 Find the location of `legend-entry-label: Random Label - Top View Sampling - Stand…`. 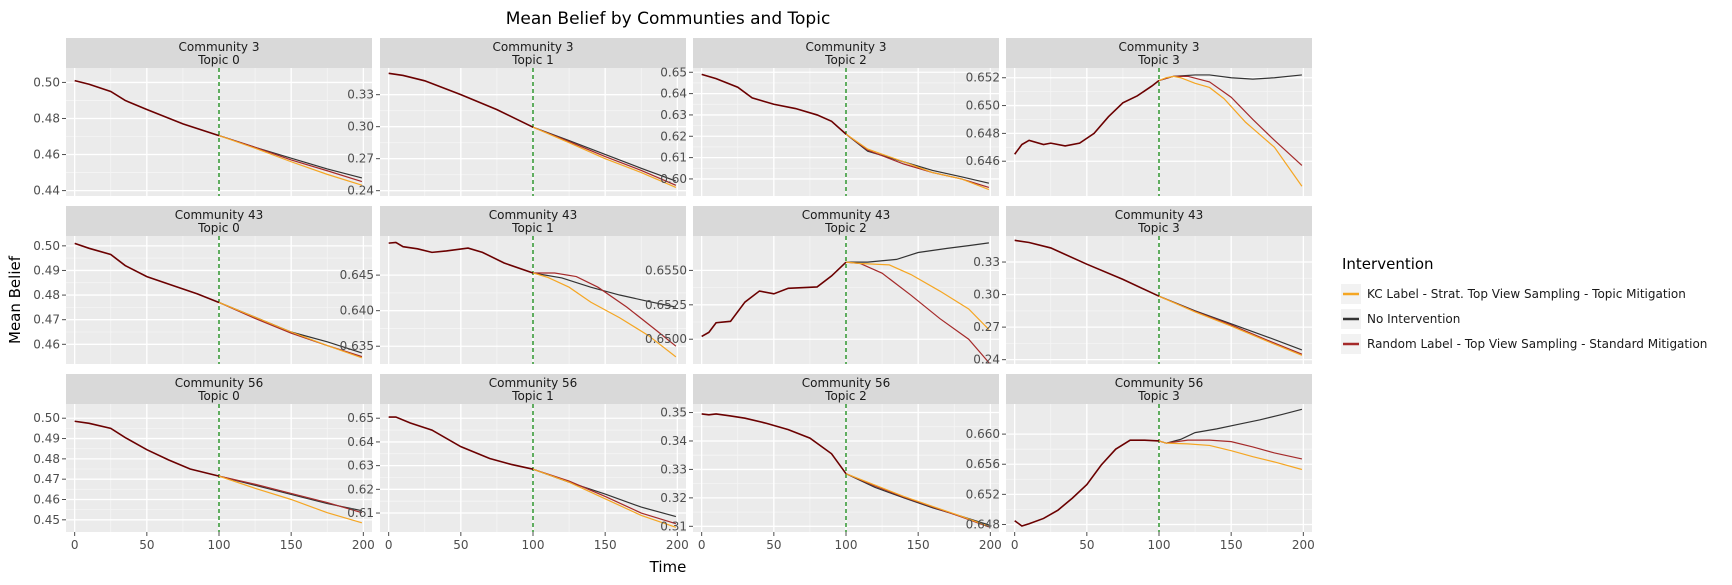

legend-entry-label: Random Label - Top View Sampling - Stand… is located at coordinates (1537, 344).